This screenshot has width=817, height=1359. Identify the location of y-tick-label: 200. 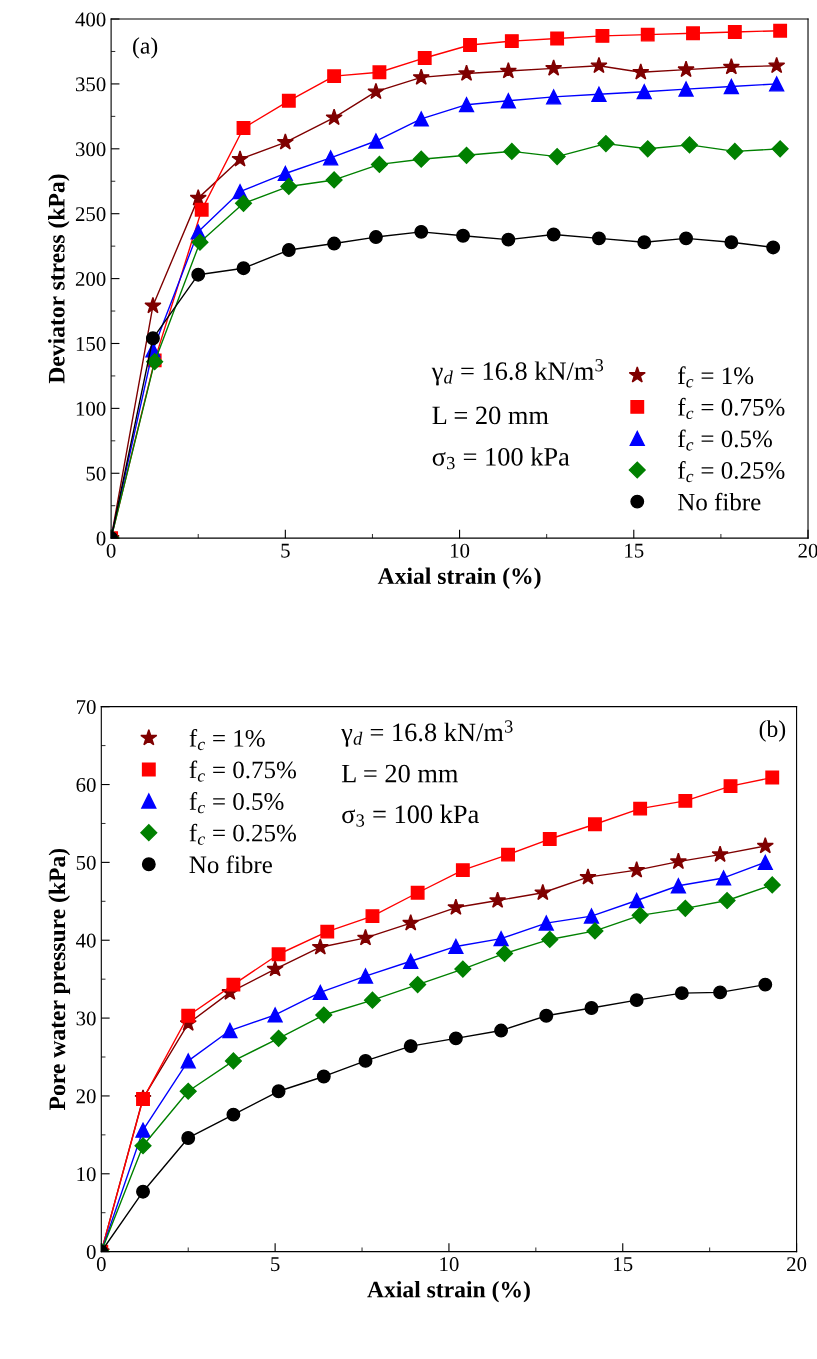
(90, 279).